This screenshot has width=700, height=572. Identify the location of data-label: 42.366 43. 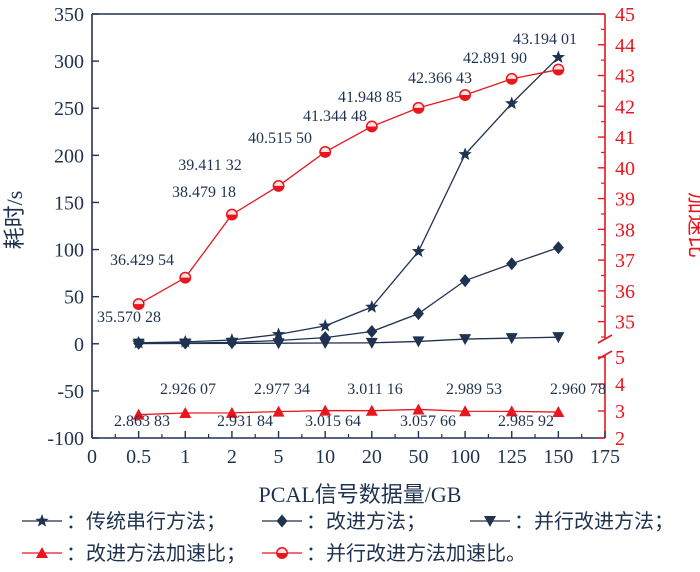
(440, 78).